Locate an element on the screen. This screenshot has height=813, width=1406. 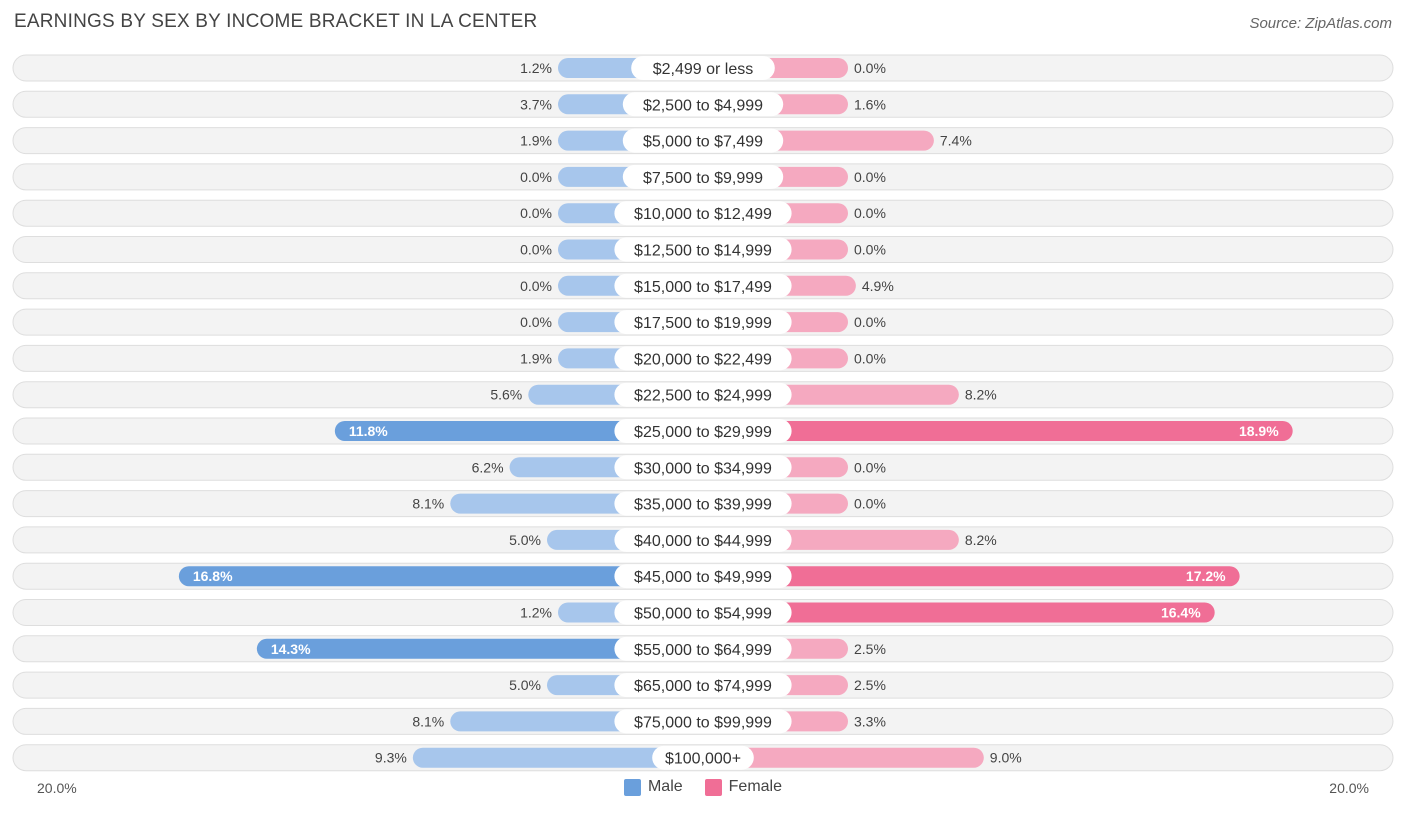
legend-item-female: Female is located at coordinates (743, 787).